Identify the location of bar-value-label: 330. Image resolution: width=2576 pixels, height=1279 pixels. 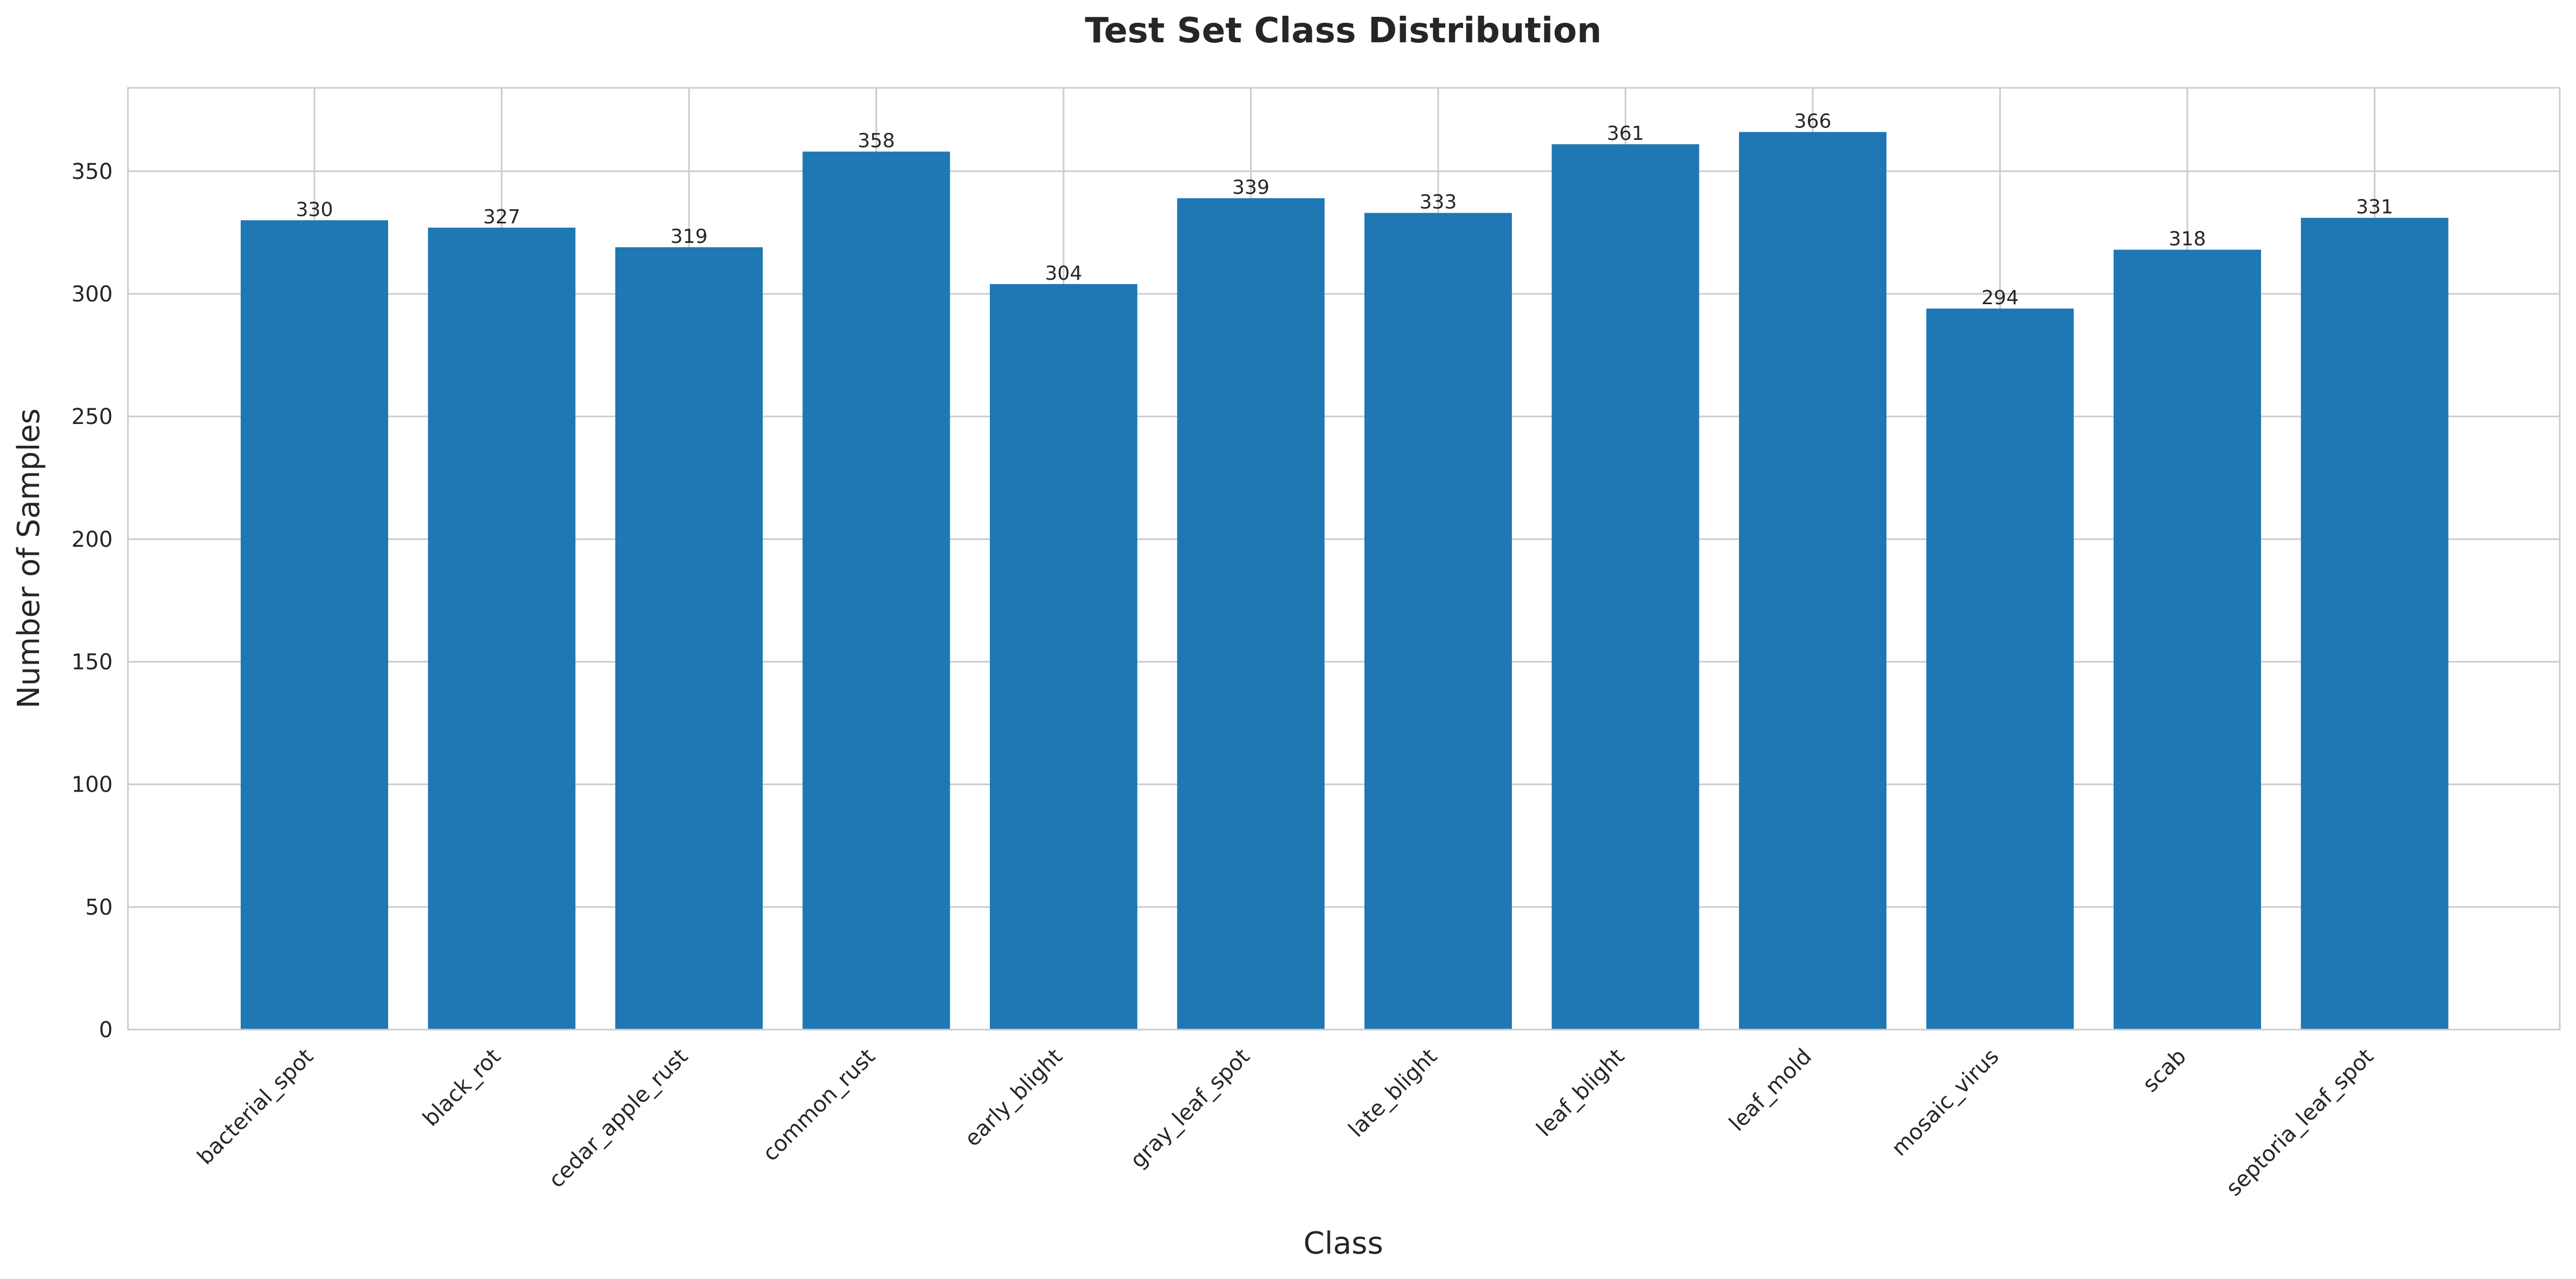
(314, 209).